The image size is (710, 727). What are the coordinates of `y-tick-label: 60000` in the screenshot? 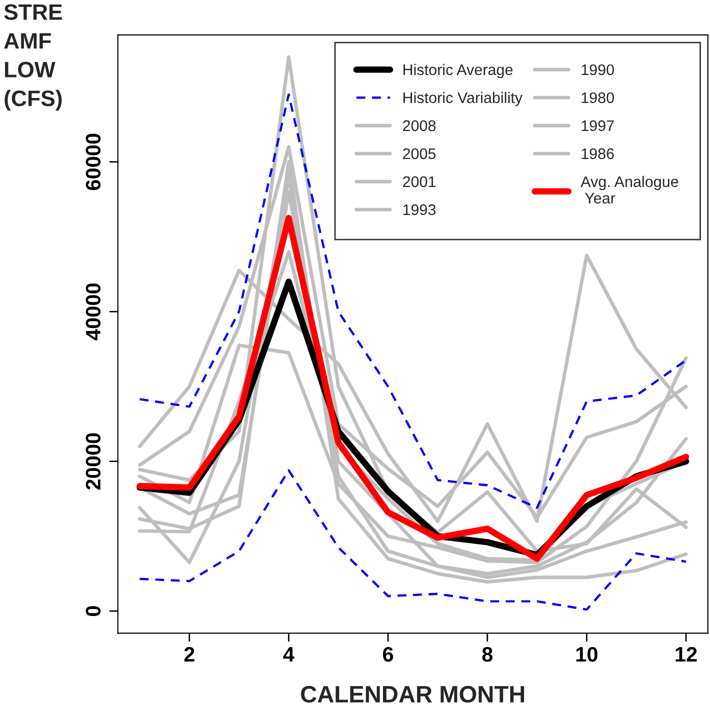 It's located at (93, 162).